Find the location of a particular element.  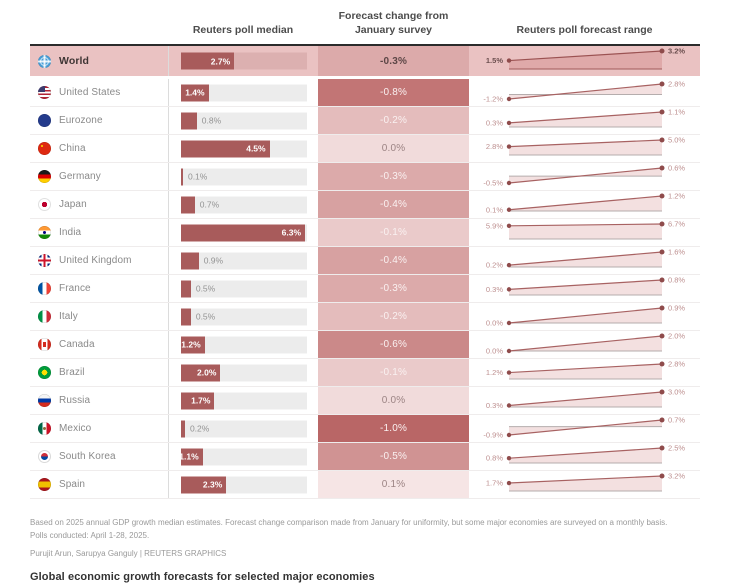

median-value-outside: 0.2% is located at coordinates (199, 428).